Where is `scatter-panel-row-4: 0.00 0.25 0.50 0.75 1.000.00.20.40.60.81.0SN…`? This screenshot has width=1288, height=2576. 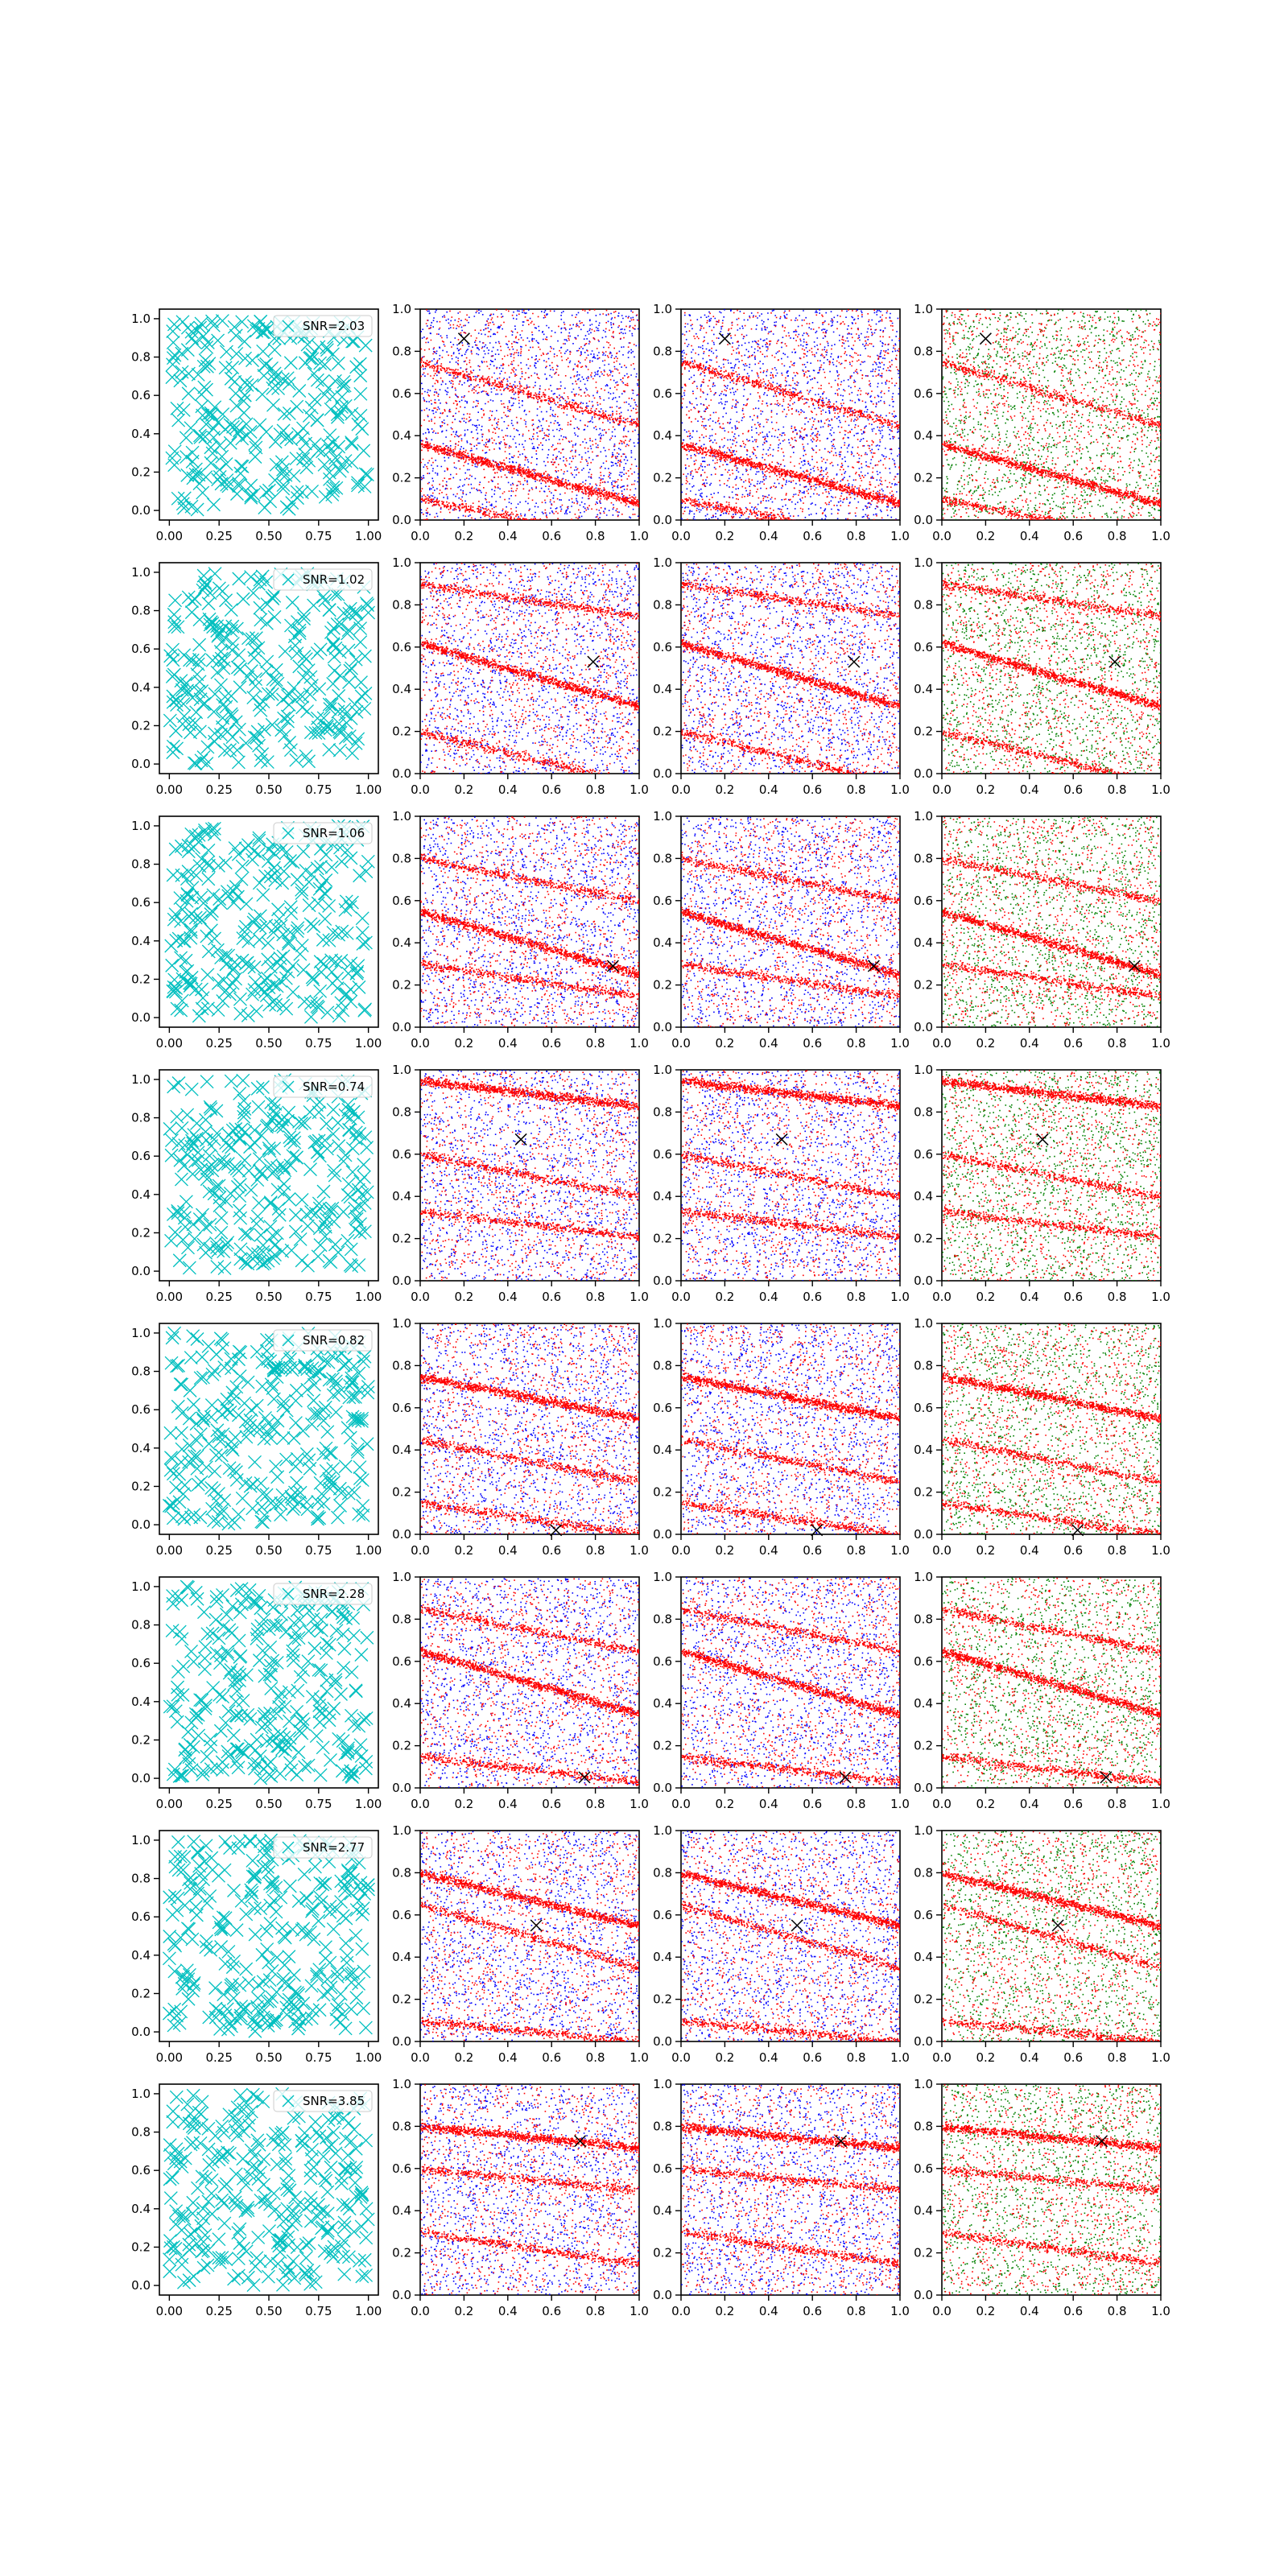 scatter-panel-row-4: 0.00 0.25 0.50 0.75 1.000.00.20.40.60.81.0SN… is located at coordinates (256, 1187).